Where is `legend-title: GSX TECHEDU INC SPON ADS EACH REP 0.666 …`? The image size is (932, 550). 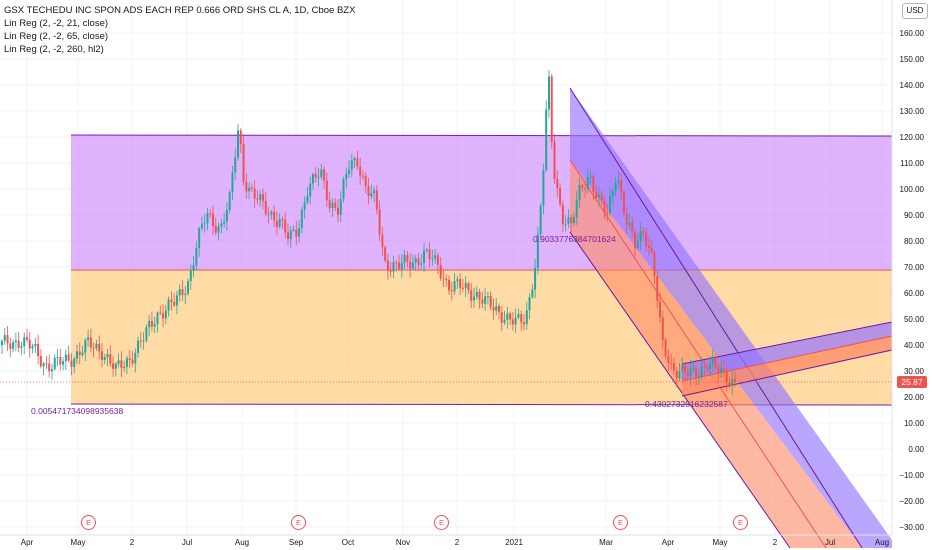 legend-title: GSX TECHEDU INC SPON ADS EACH REP 0.666 … is located at coordinates (180, 10).